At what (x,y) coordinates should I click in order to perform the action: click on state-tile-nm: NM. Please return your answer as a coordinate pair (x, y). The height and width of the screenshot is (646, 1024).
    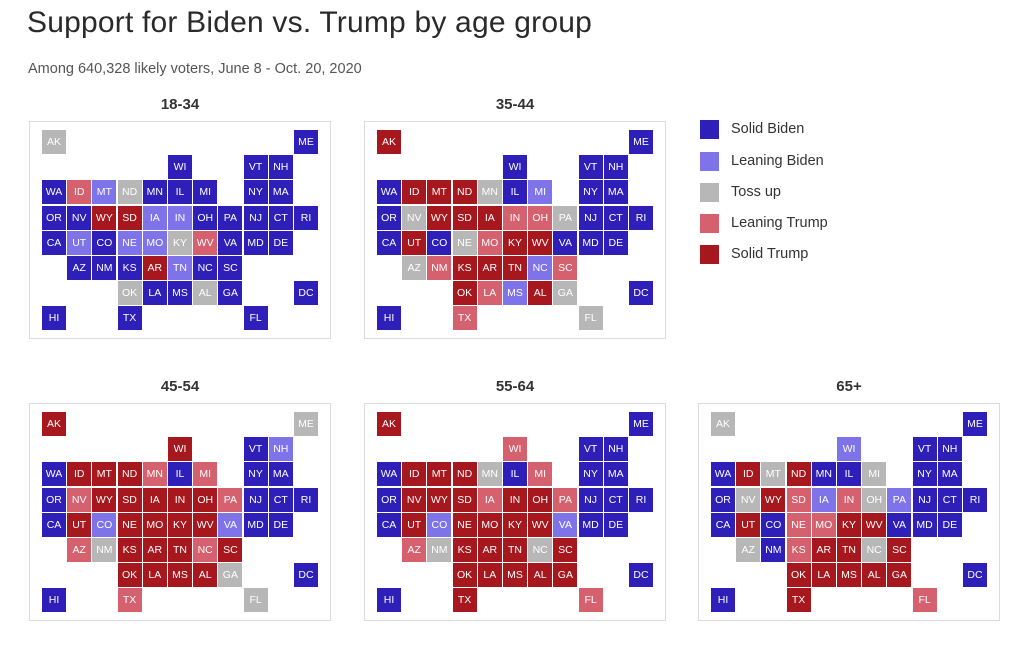
    Looking at the image, I should click on (104, 268).